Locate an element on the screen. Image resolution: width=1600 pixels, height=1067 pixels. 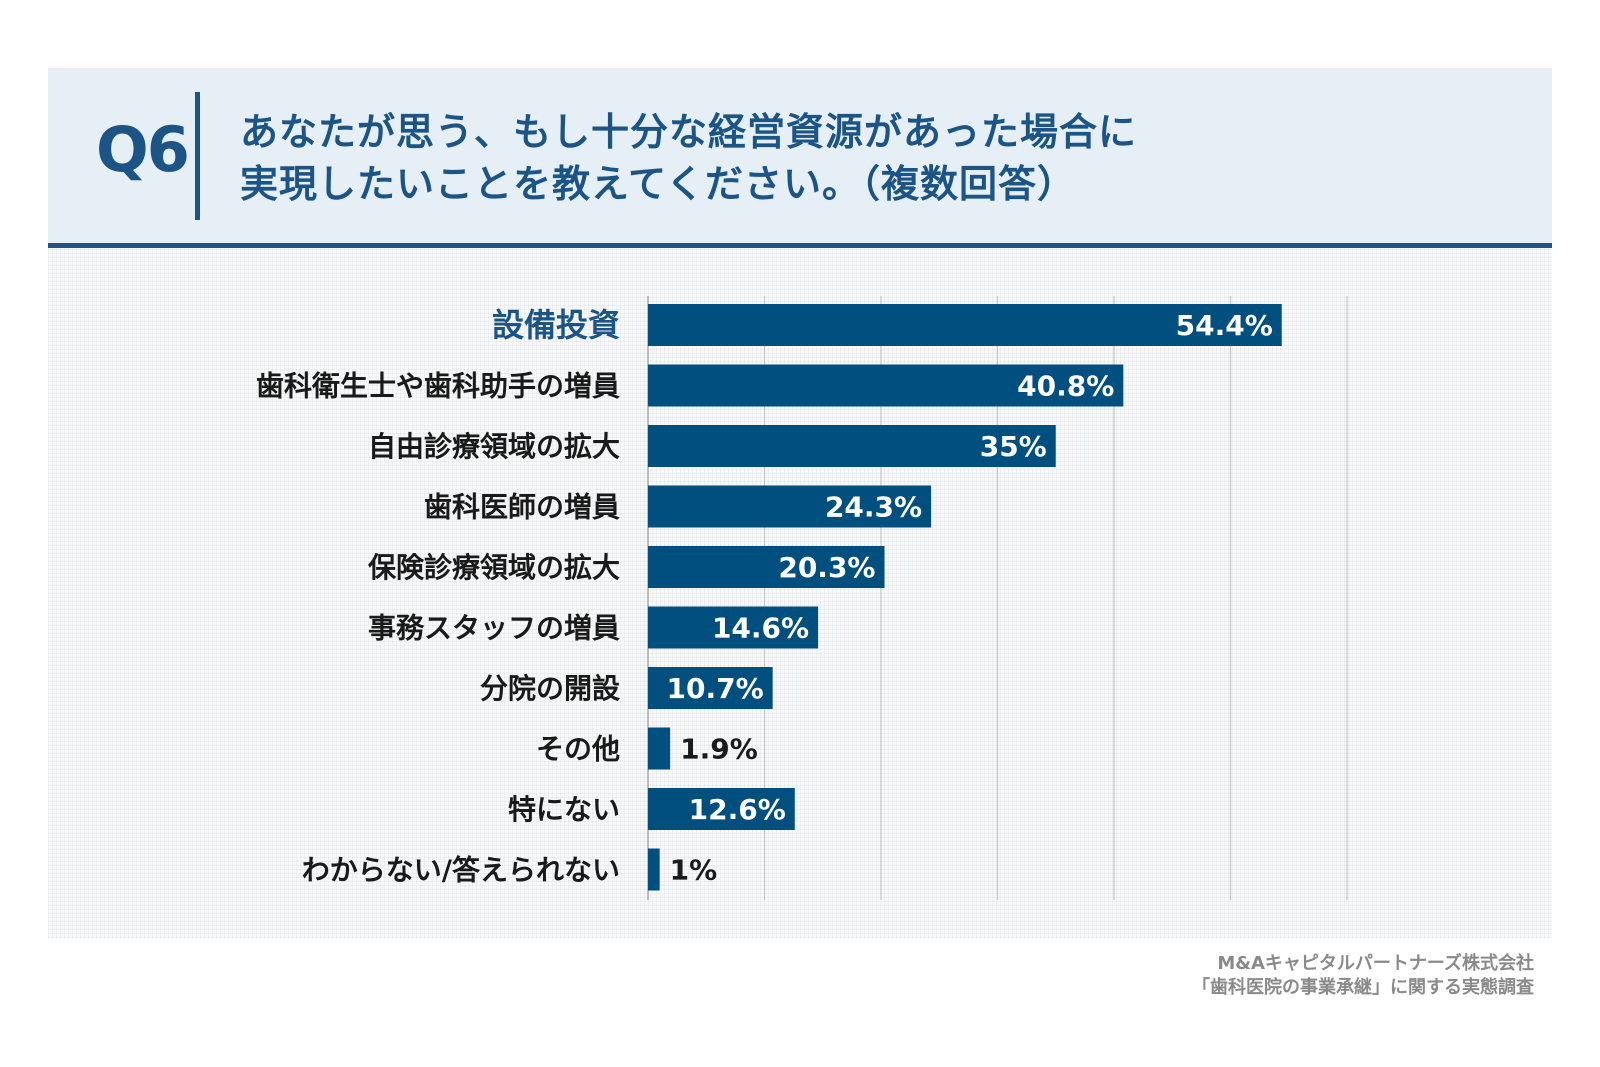
value-label: 35% is located at coordinates (1013, 446).